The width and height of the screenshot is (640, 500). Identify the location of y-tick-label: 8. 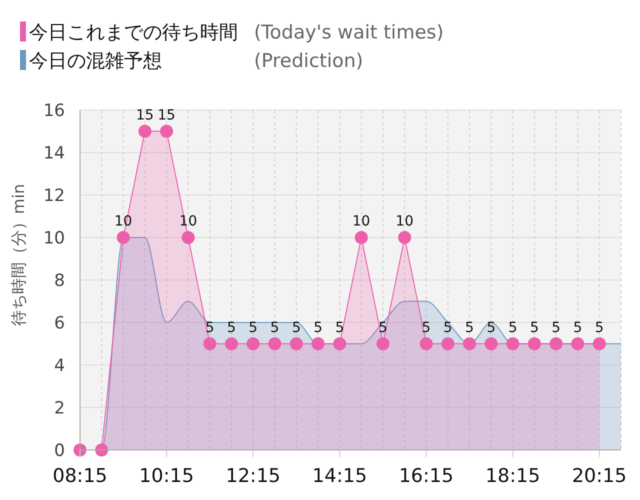
(59, 281).